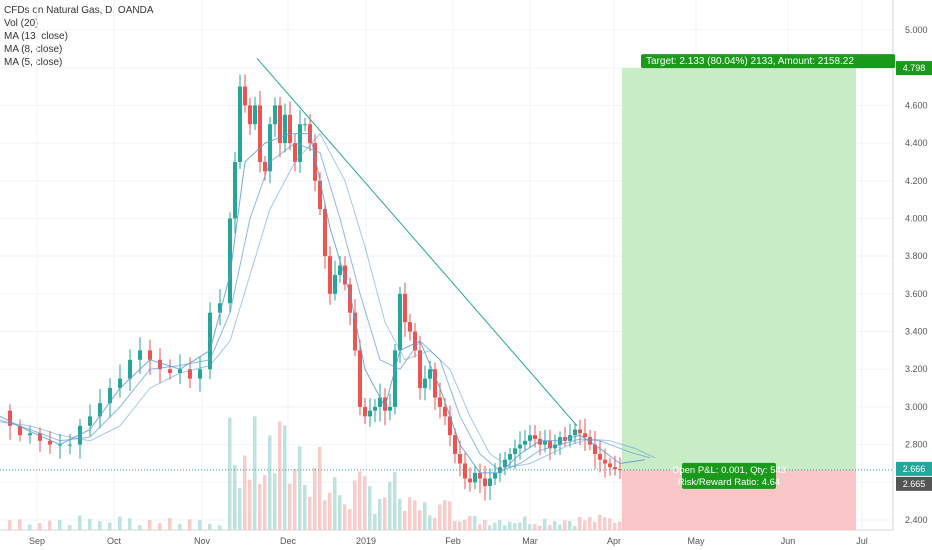 Image resolution: width=932 pixels, height=550 pixels. What do you see at coordinates (288, 541) in the screenshot?
I see `x-tick-label: Dec` at bounding box center [288, 541].